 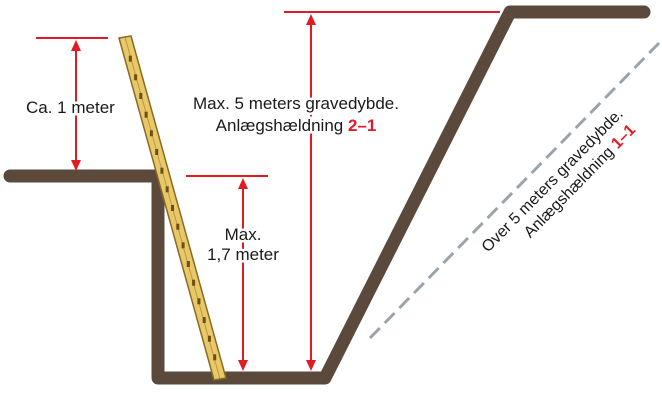 What do you see at coordinates (70, 107) in the screenshot?
I see `label-ca-1-meter: Ca. 1 meter` at bounding box center [70, 107].